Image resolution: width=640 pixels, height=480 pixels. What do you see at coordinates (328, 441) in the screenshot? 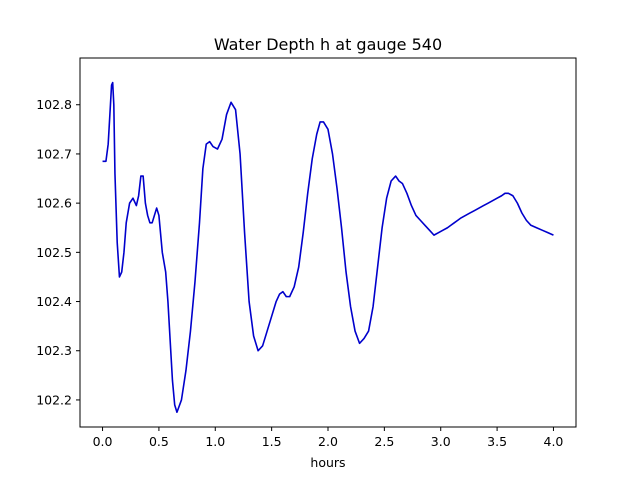
I see `x-tick-label: 2.0` at bounding box center [328, 441].